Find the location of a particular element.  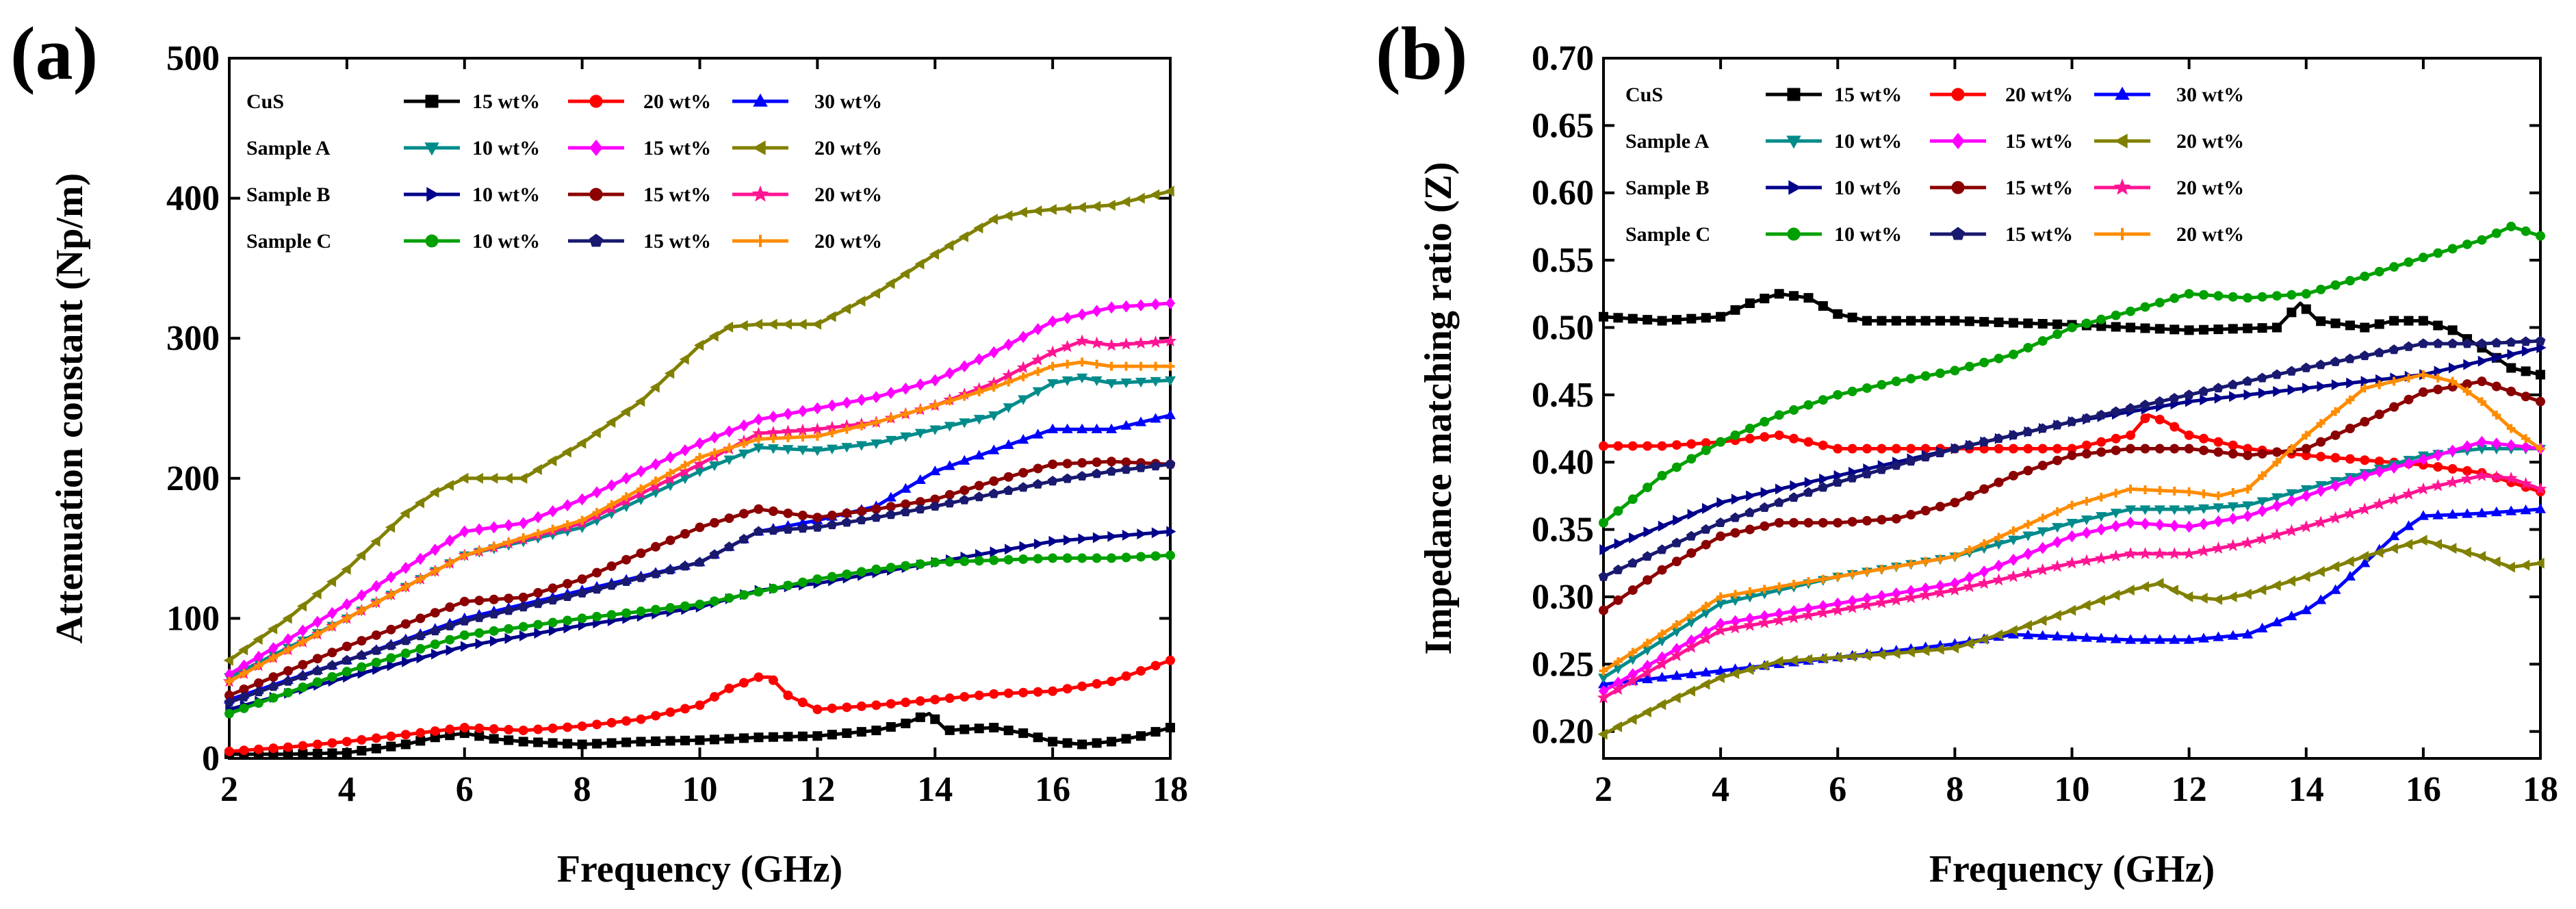

y-tick-label: 0.65 is located at coordinates (1563, 125).